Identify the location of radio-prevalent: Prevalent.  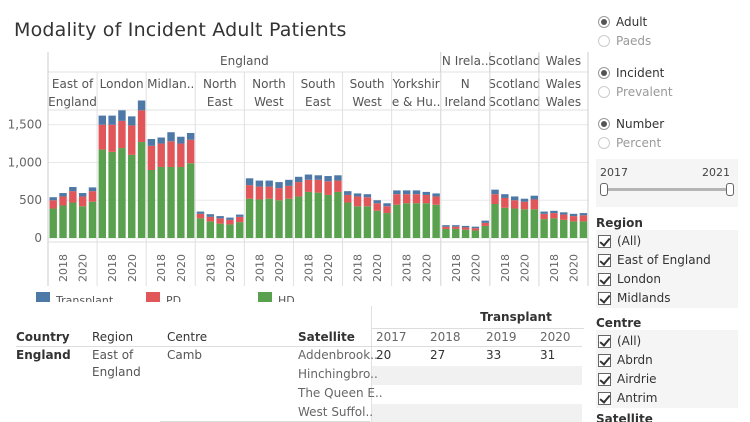
(635, 91).